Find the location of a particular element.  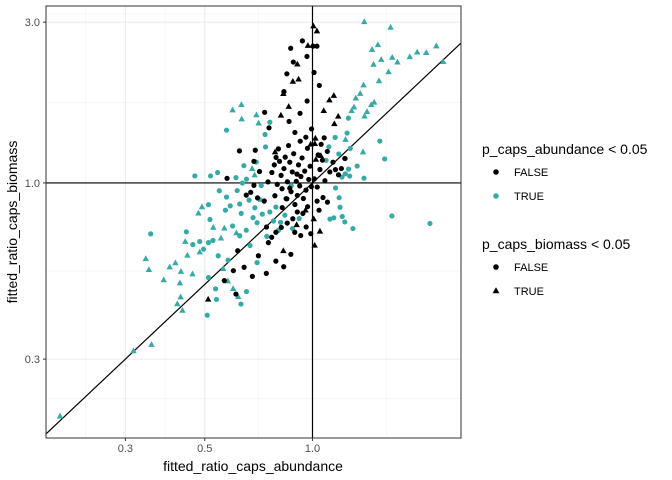

x-axis-title: fitted_ratio_caps_abundance is located at coordinates (253, 466).